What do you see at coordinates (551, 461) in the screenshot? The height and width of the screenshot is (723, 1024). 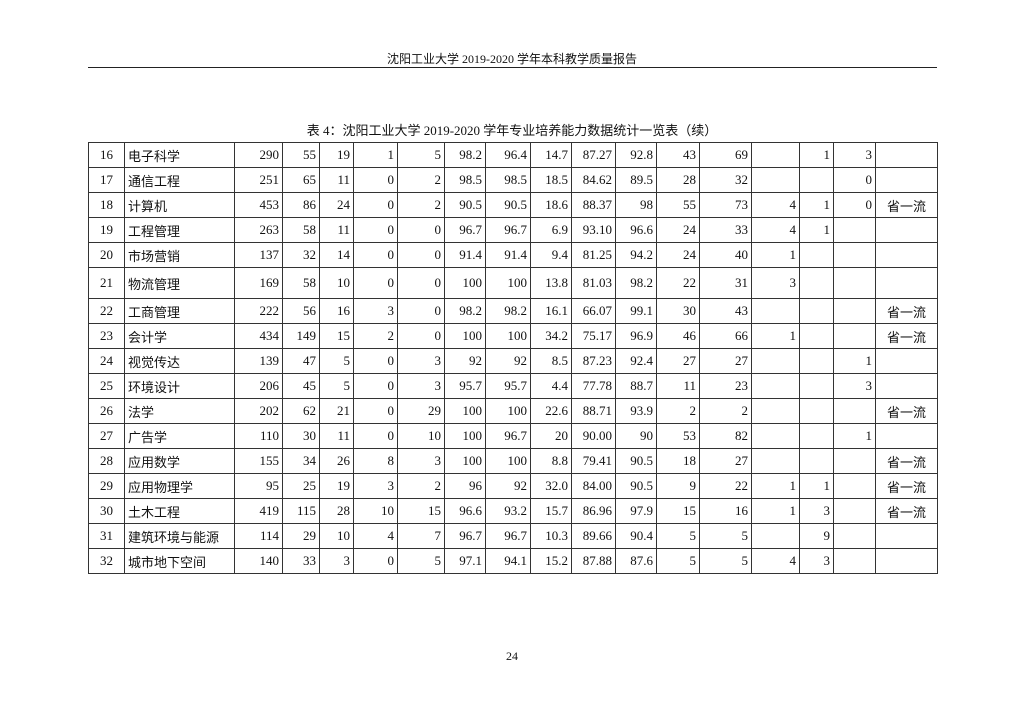 I see `value-cell: 8.8` at bounding box center [551, 461].